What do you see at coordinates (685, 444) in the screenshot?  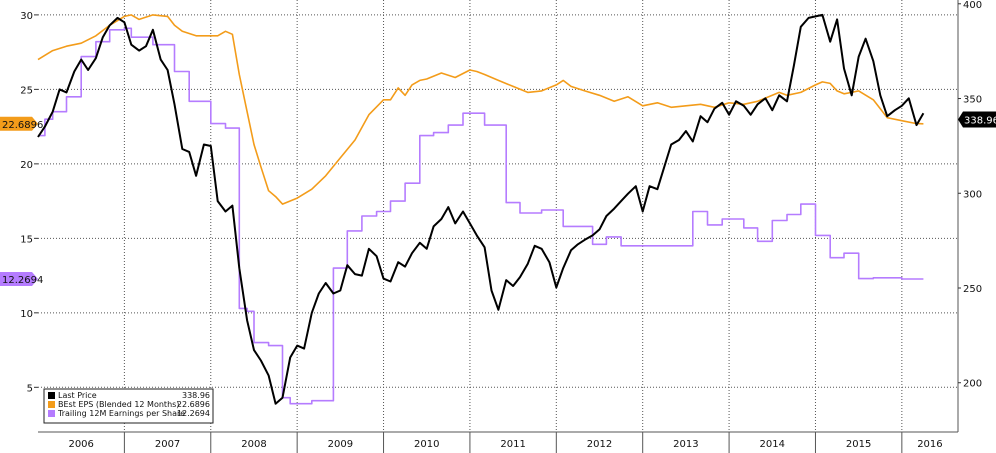 I see `x-tick-label: 2013` at bounding box center [685, 444].